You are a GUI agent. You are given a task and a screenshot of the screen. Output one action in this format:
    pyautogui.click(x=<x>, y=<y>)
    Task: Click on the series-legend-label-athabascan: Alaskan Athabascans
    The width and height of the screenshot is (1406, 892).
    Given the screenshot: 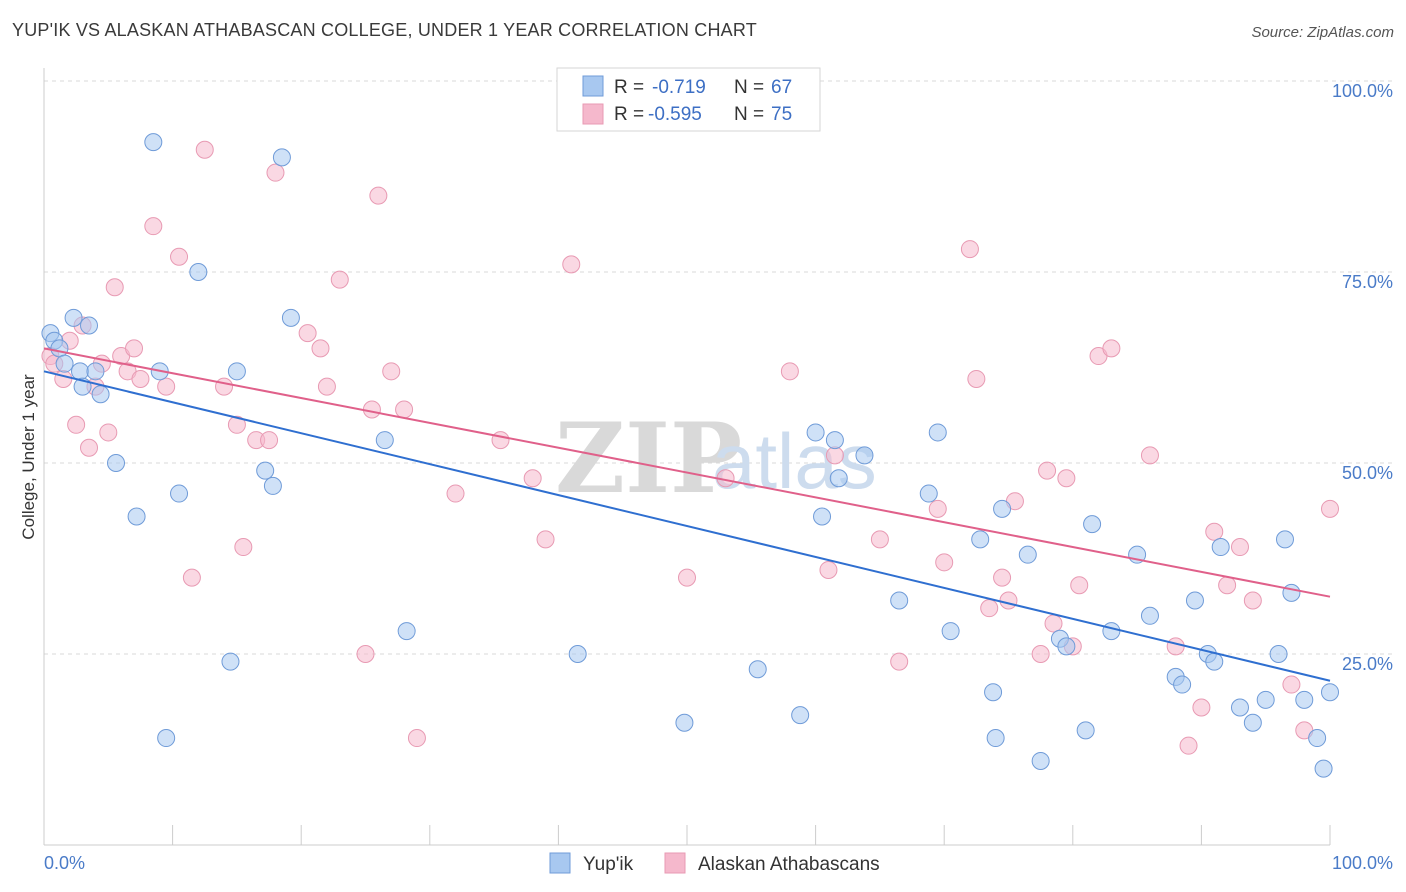 What is the action you would take?
    pyautogui.click(x=789, y=864)
    